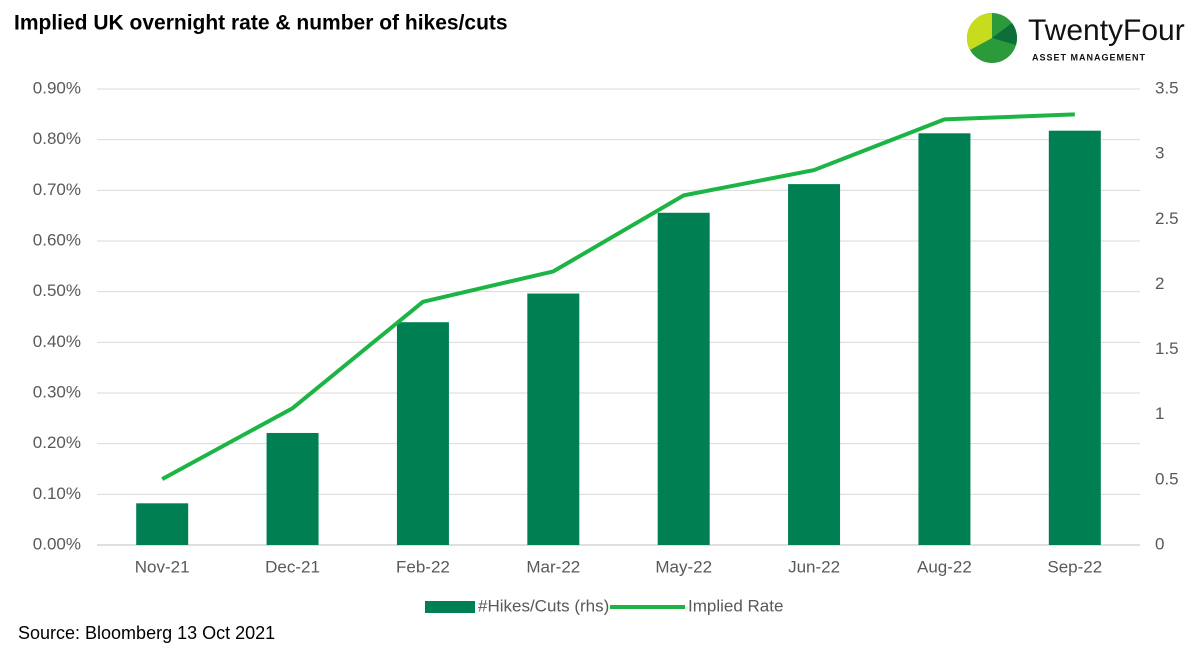 The image size is (1200, 659). I want to click on y2-tick-label: 3.5, so click(1167, 87).